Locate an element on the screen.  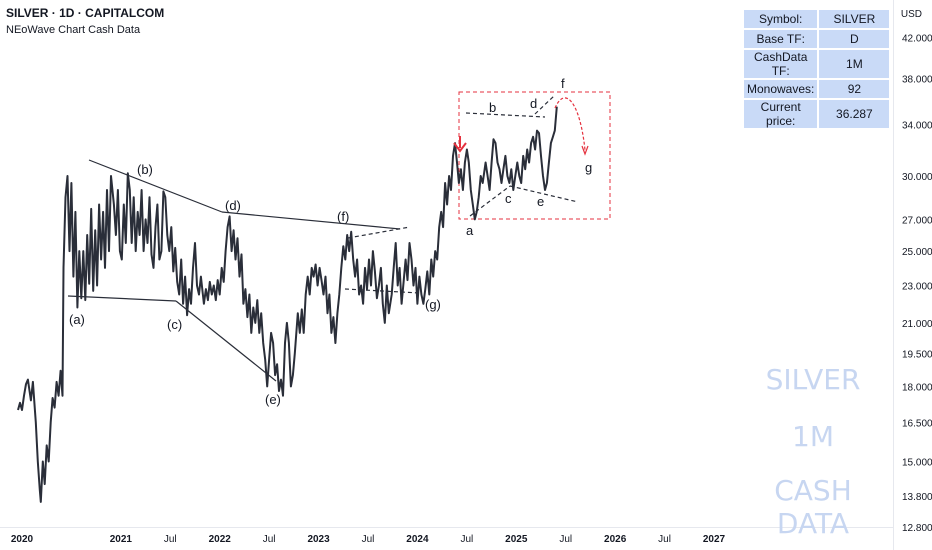
y-tick-label: 16.500 is located at coordinates (917, 423).